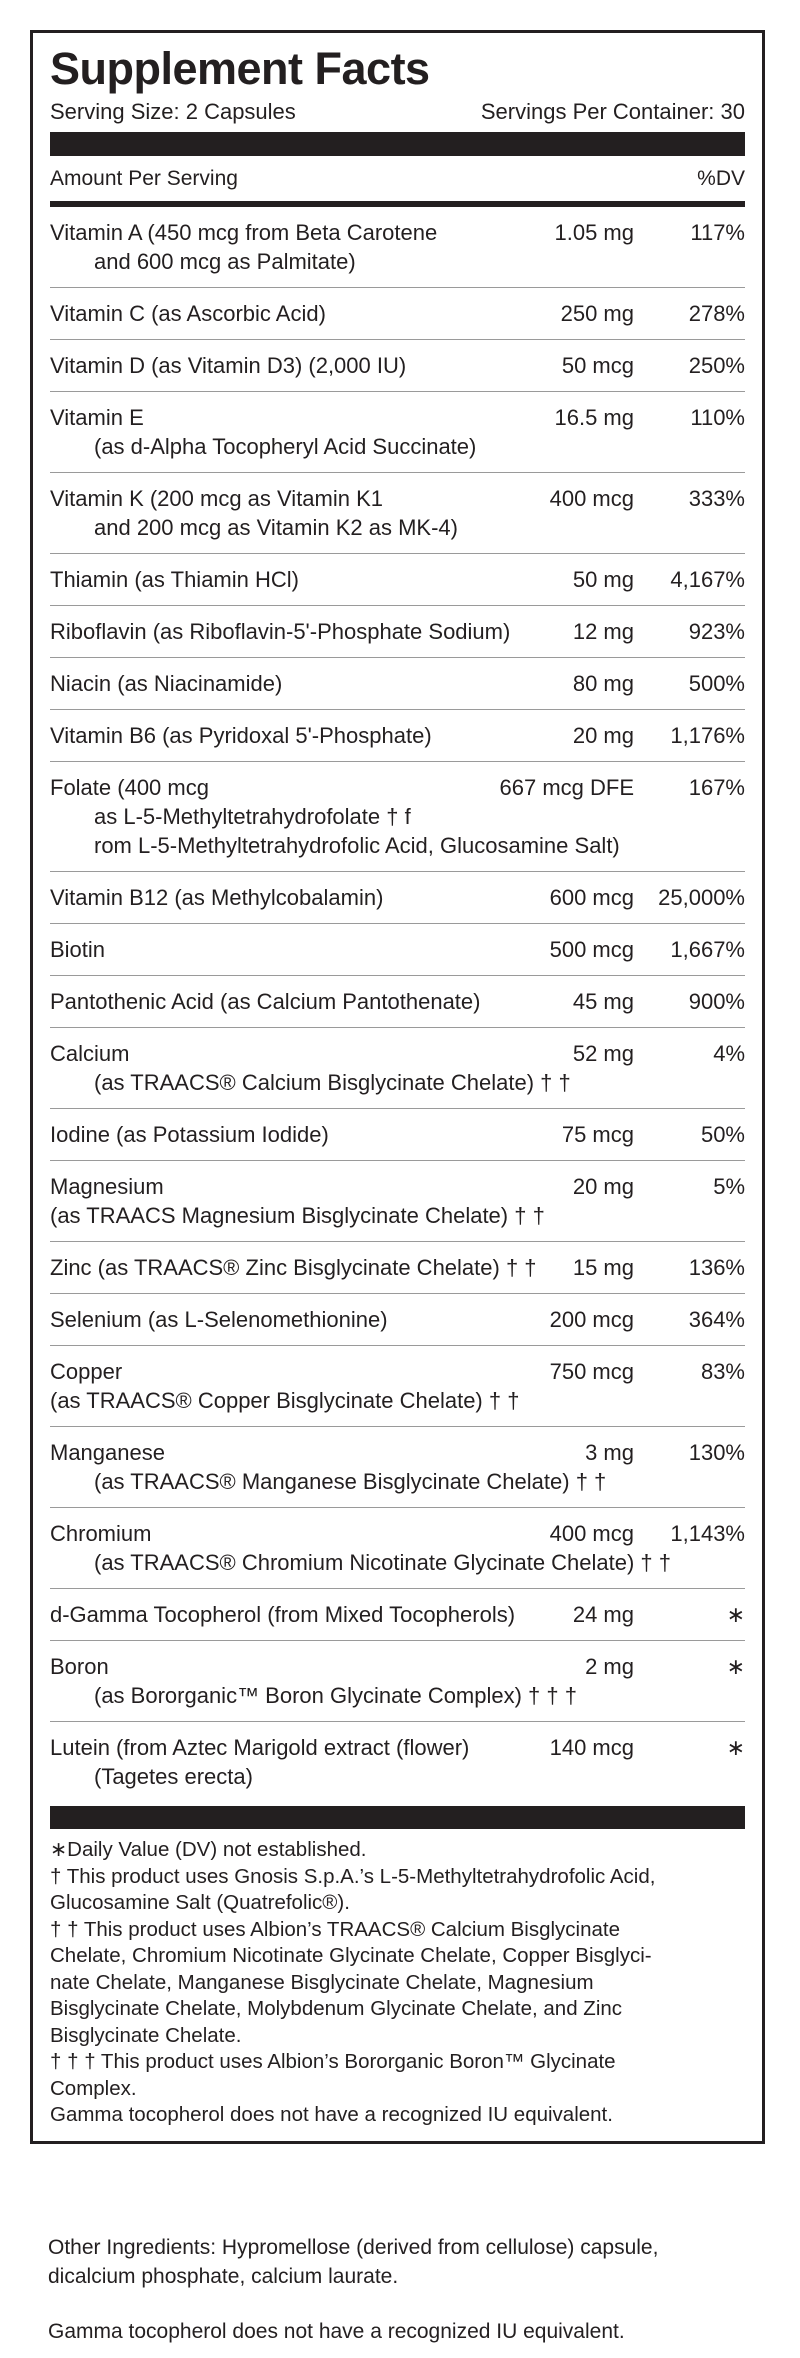 The height and width of the screenshot is (2358, 800). What do you see at coordinates (716, 365) in the screenshot?
I see `daily-value: 250%` at bounding box center [716, 365].